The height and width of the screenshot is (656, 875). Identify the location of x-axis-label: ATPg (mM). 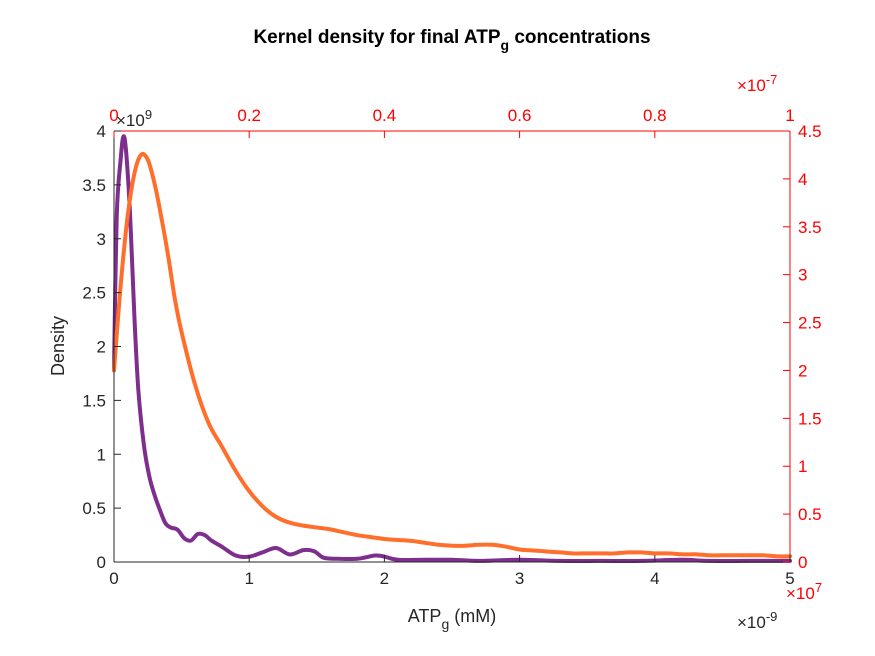
(452, 619).